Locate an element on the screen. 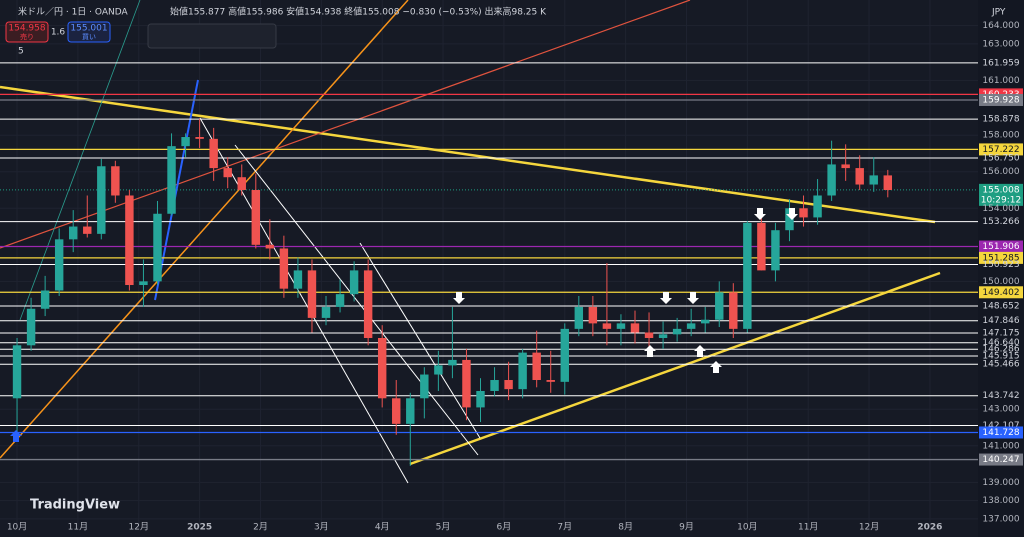 Image resolution: width=1024 pixels, height=537 pixels. y-tick-label: 150.000 is located at coordinates (1000, 282).